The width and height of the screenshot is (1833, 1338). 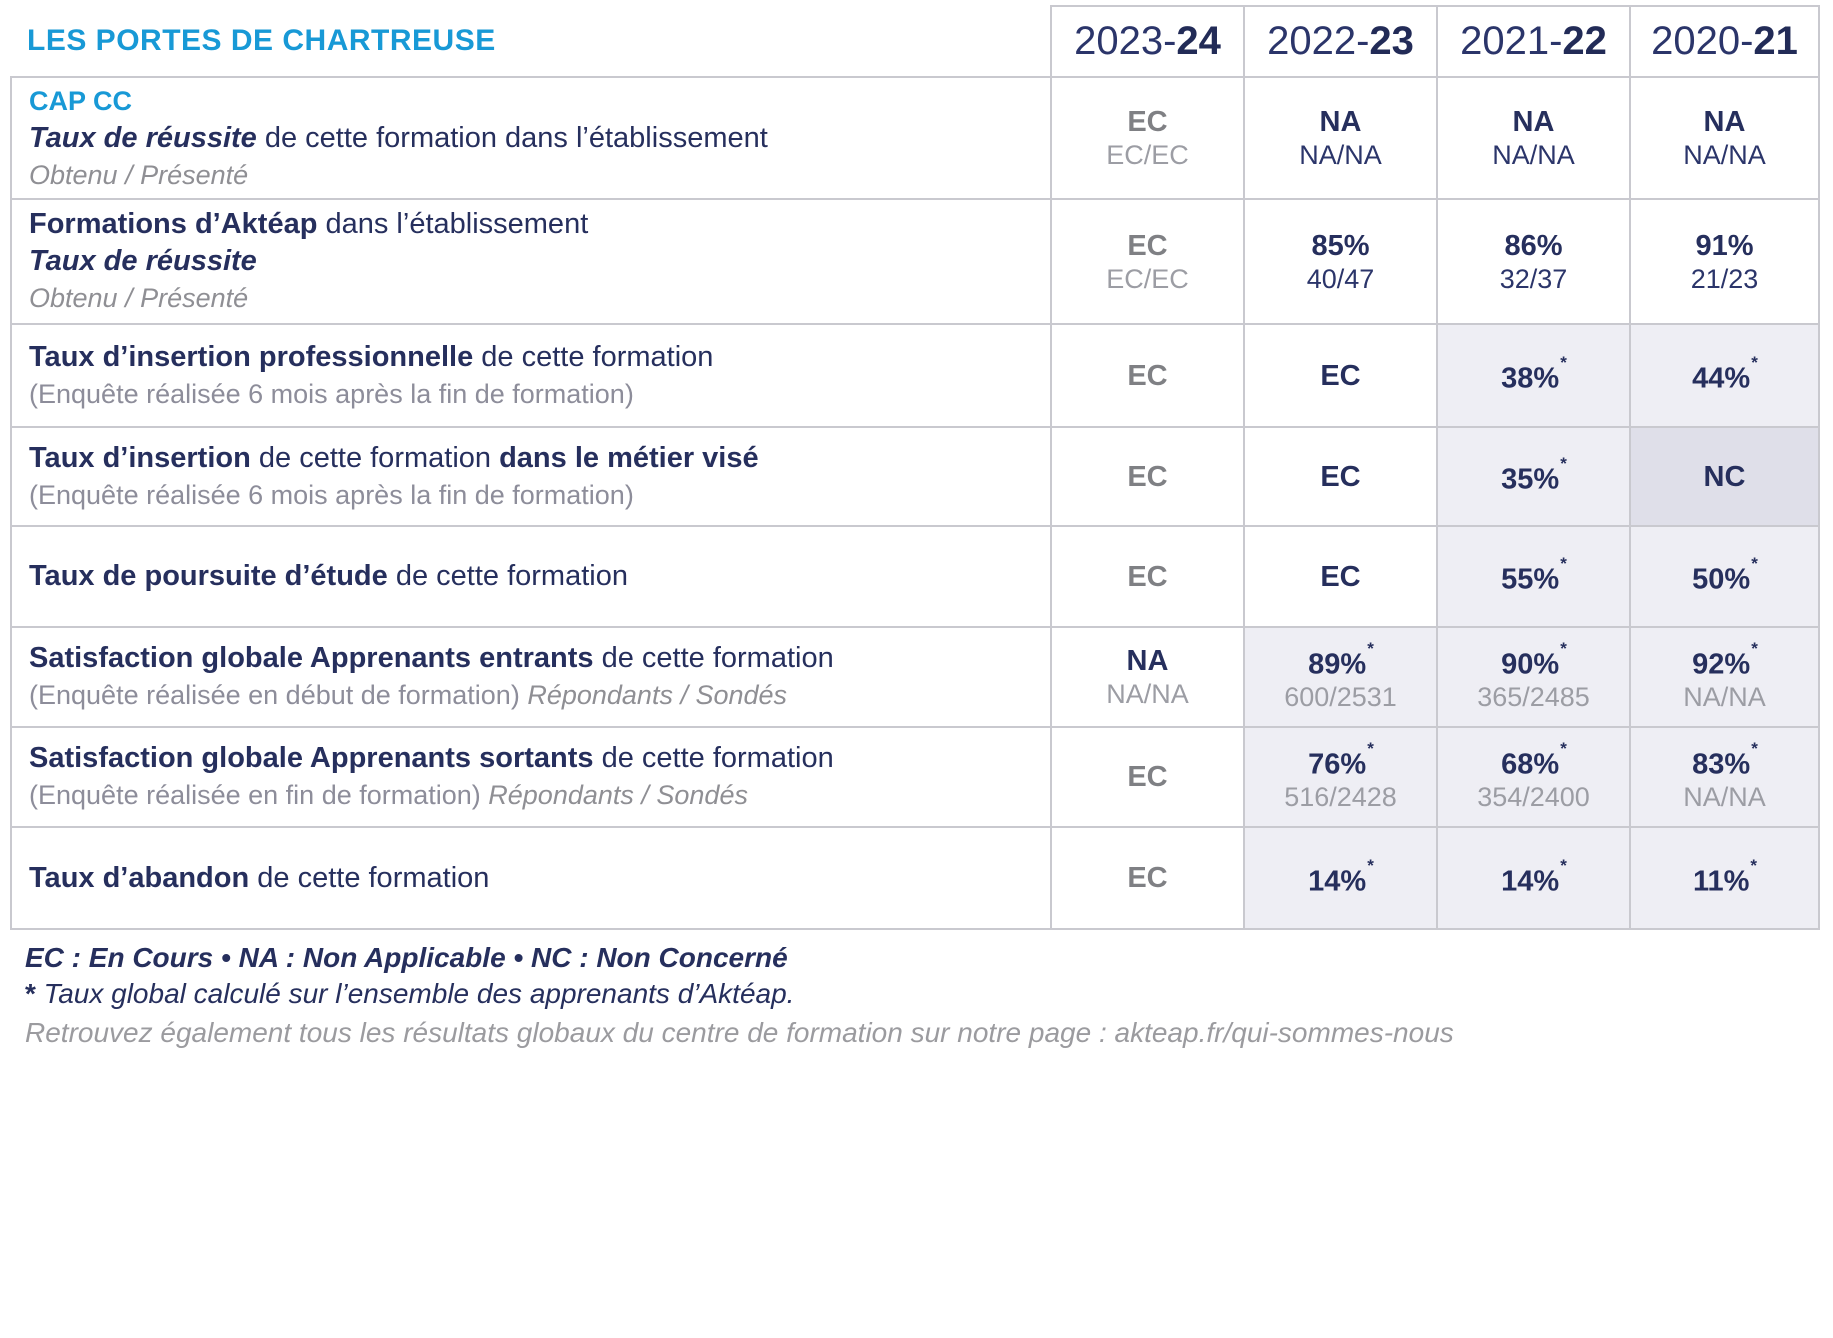 I want to click on stat-value: 50%*, so click(x=1725, y=575).